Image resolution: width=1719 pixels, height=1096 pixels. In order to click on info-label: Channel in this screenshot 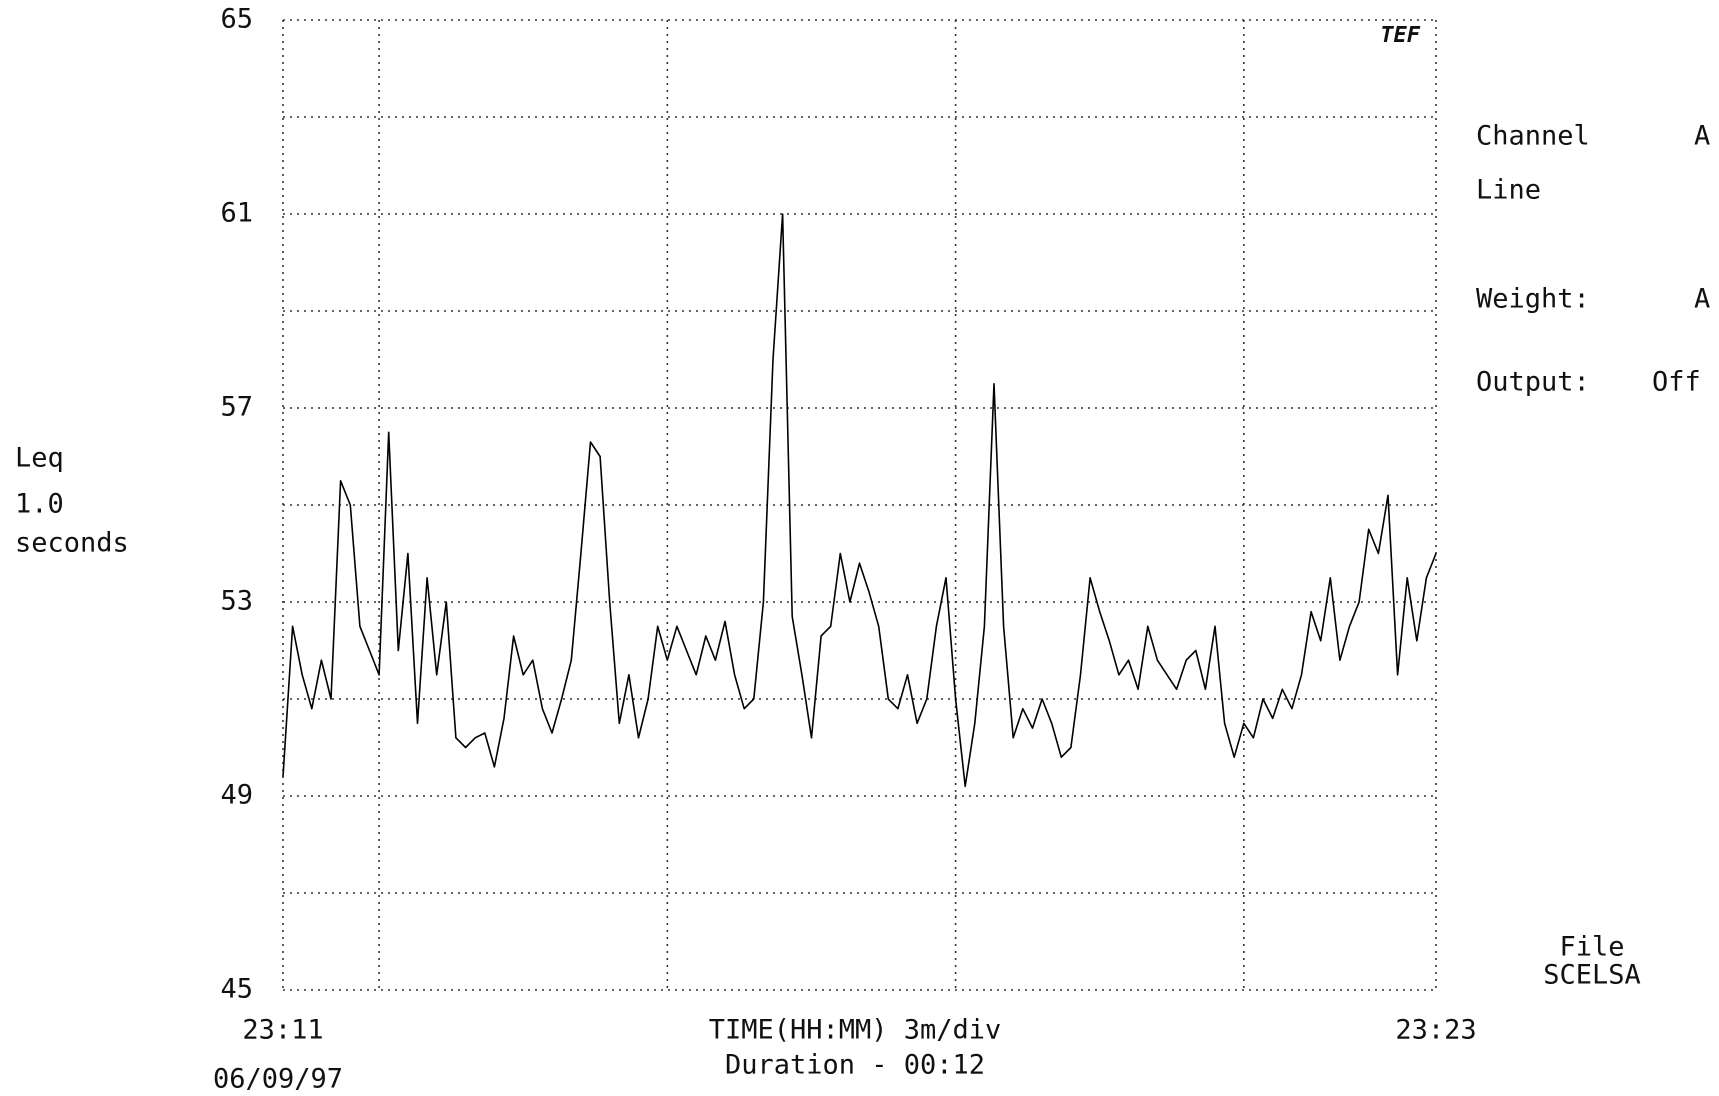, I will do `click(1533, 136)`.